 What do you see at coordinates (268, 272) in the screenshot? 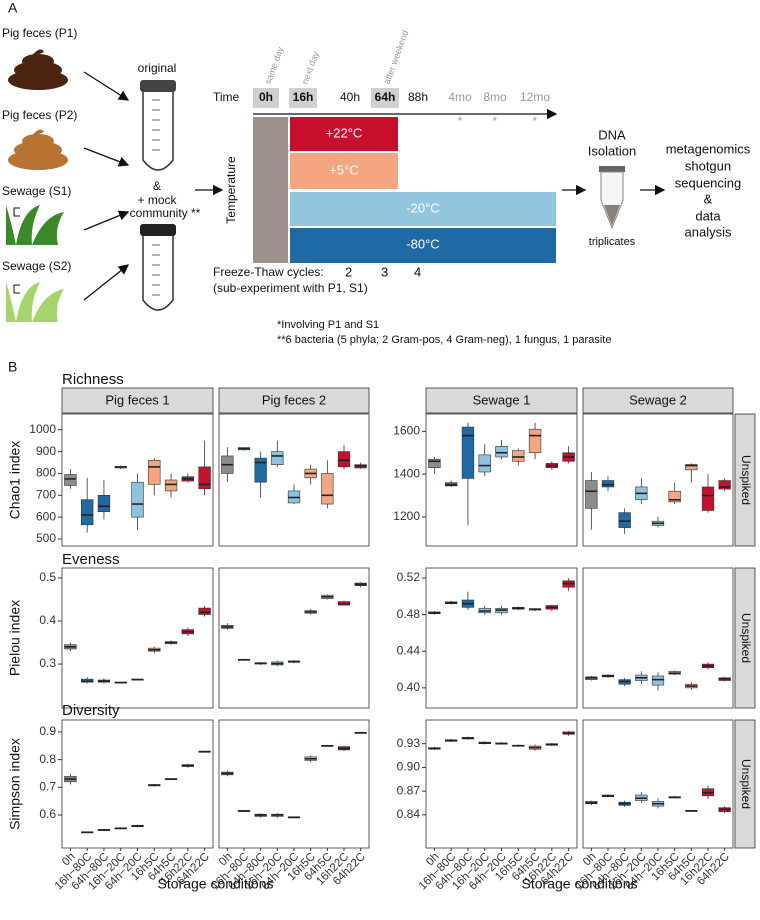
I see `freeze-thaw-label: Freeze-Thaw cycles:` at bounding box center [268, 272].